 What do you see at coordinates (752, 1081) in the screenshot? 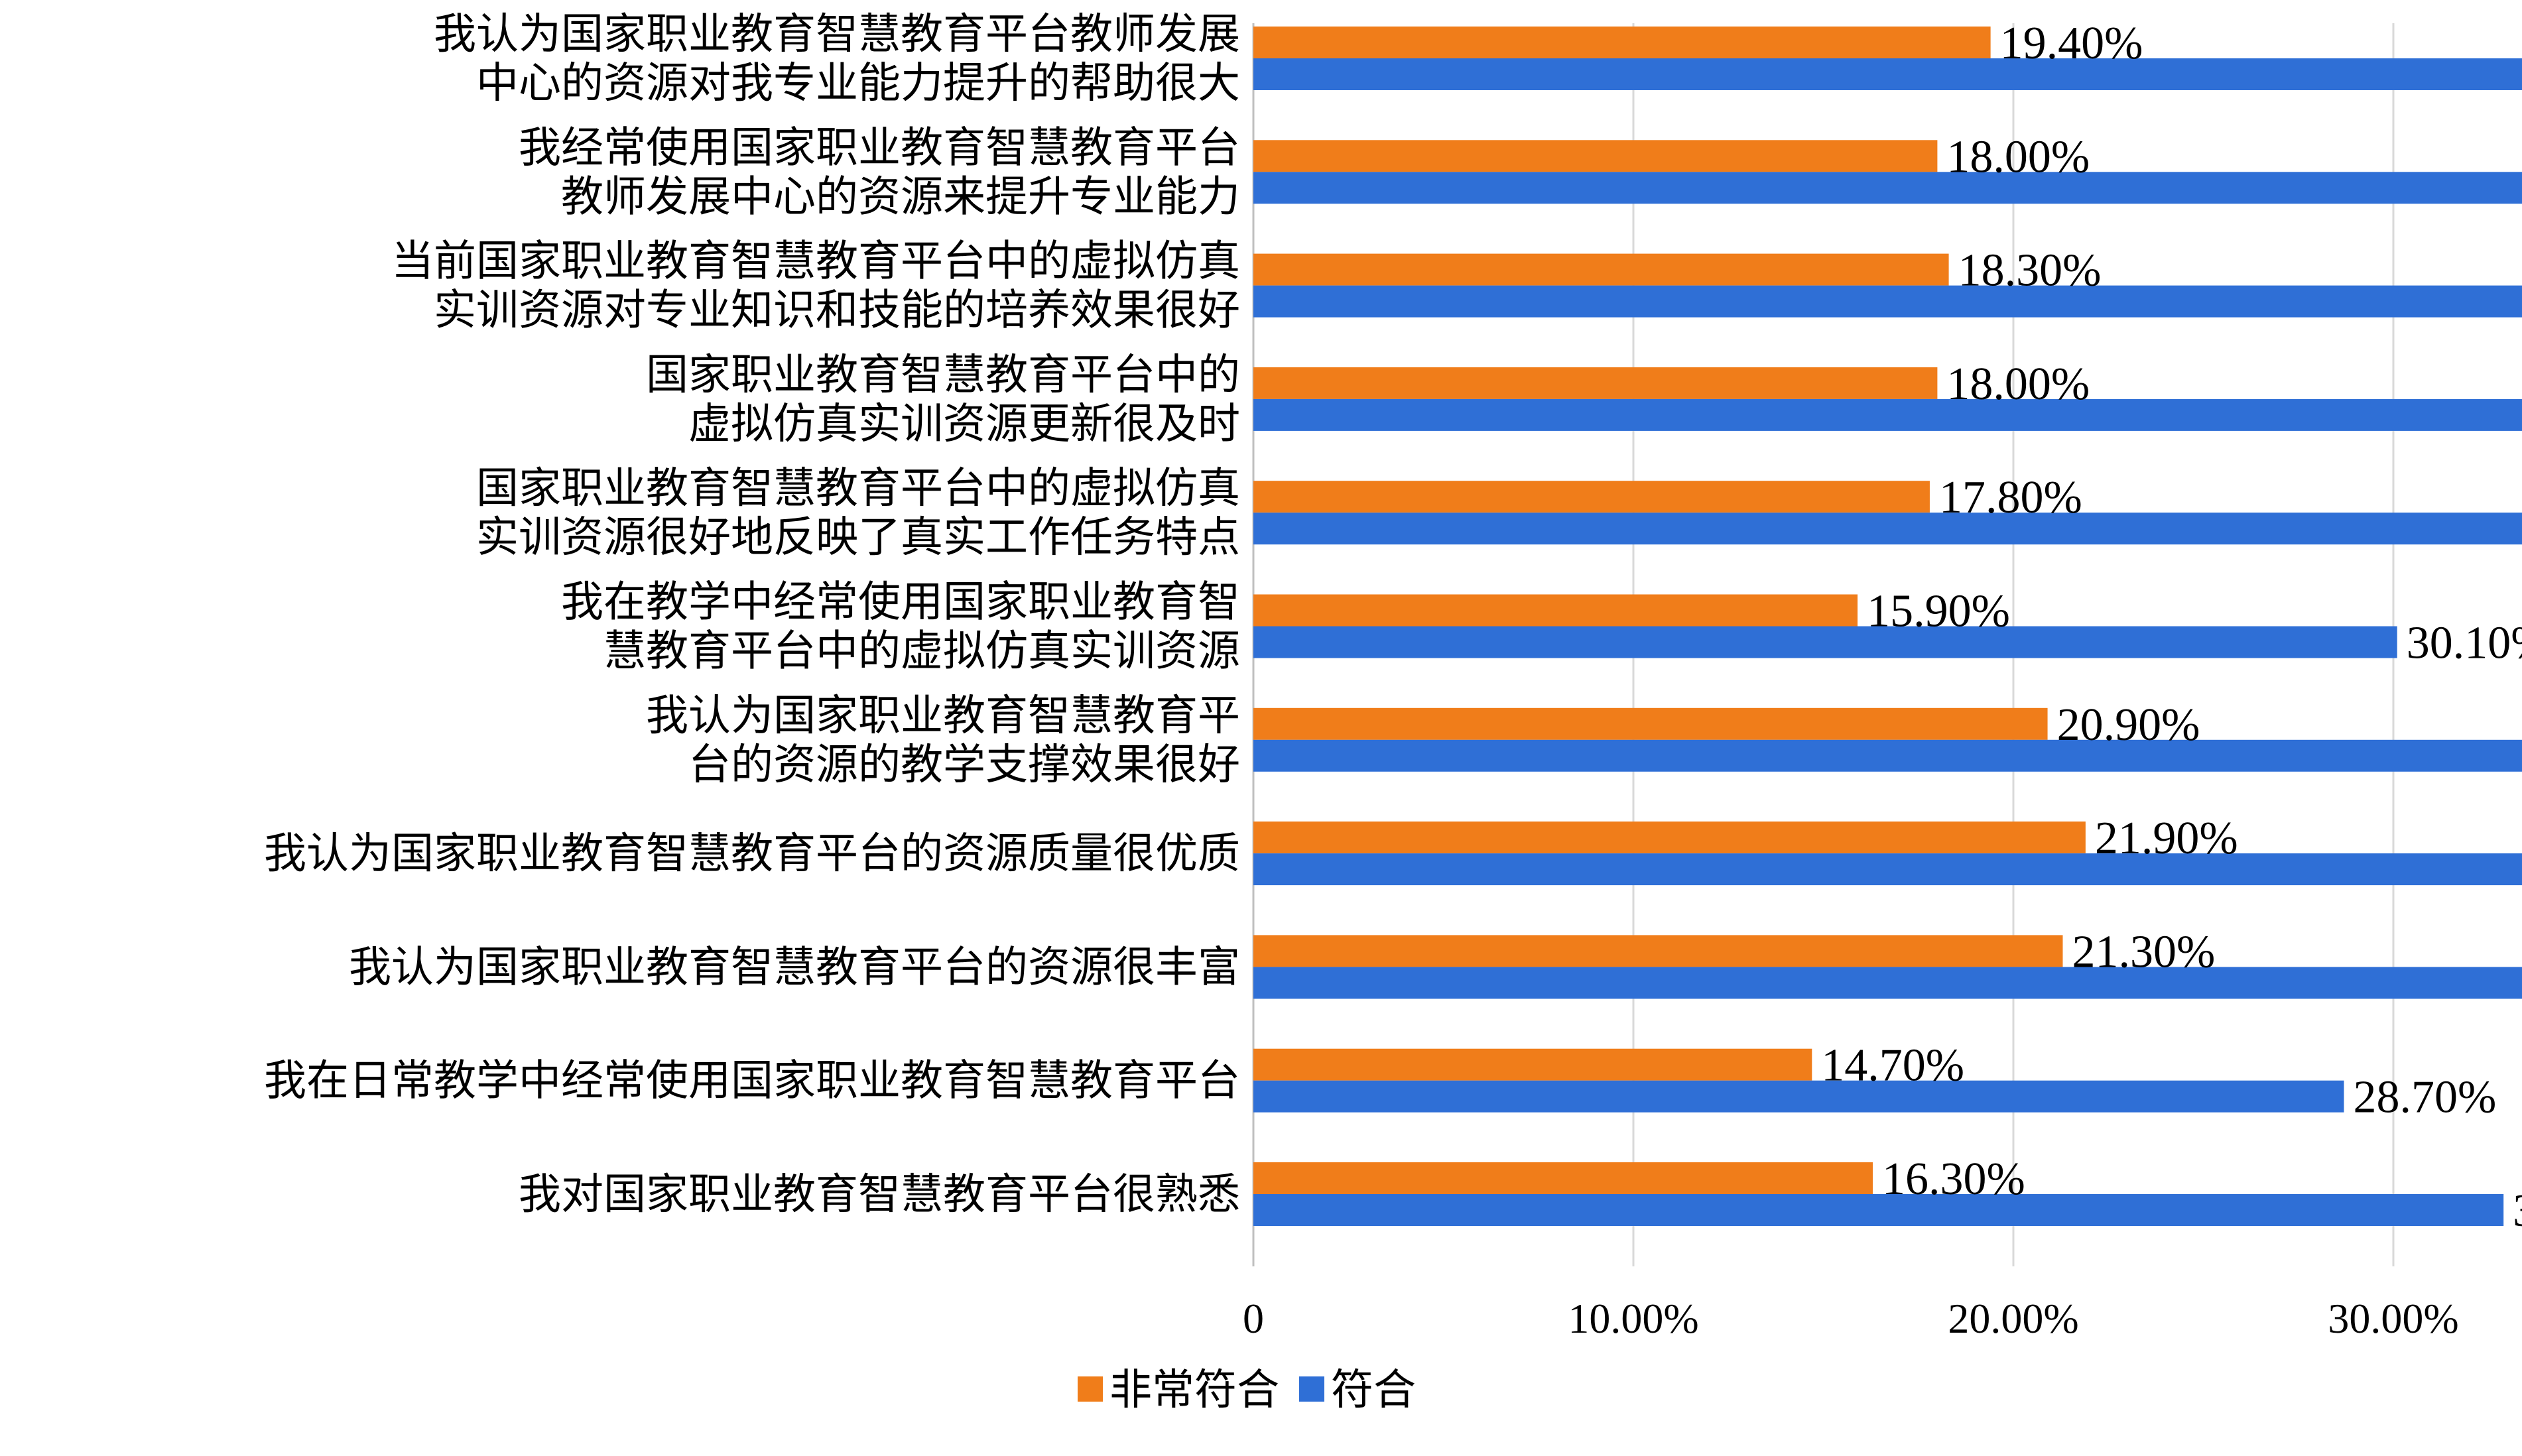
I see `category-label: 我在日常教学中经常使用国家职业教育智慧教育平台` at bounding box center [752, 1081].